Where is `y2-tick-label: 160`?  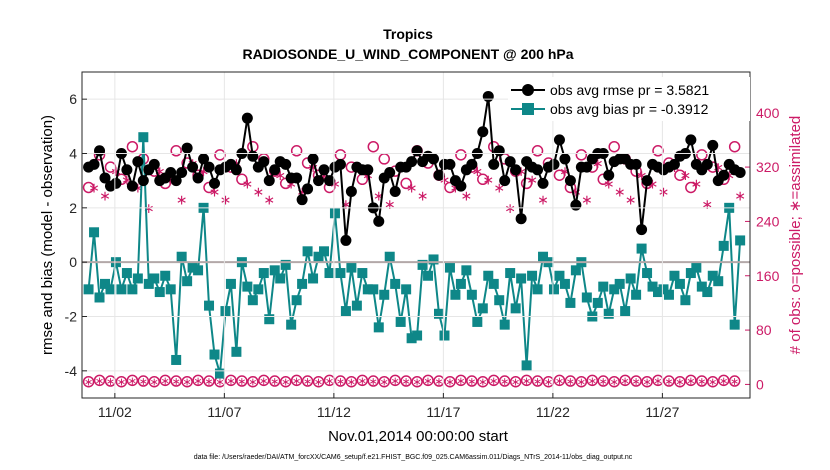 y2-tick-label: 160 is located at coordinates (768, 276).